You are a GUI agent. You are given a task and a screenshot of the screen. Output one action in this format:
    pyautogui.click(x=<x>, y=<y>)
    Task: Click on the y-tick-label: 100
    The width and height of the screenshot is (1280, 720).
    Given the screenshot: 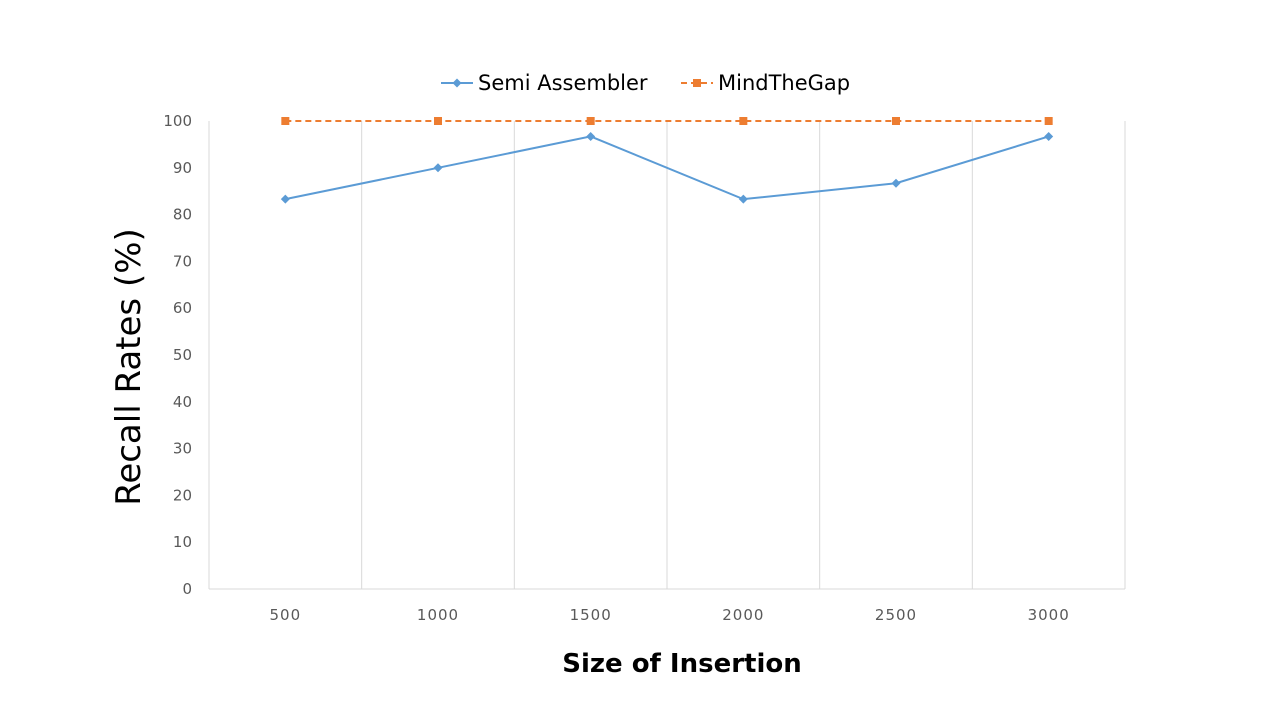 What is the action you would take?
    pyautogui.click(x=177, y=121)
    